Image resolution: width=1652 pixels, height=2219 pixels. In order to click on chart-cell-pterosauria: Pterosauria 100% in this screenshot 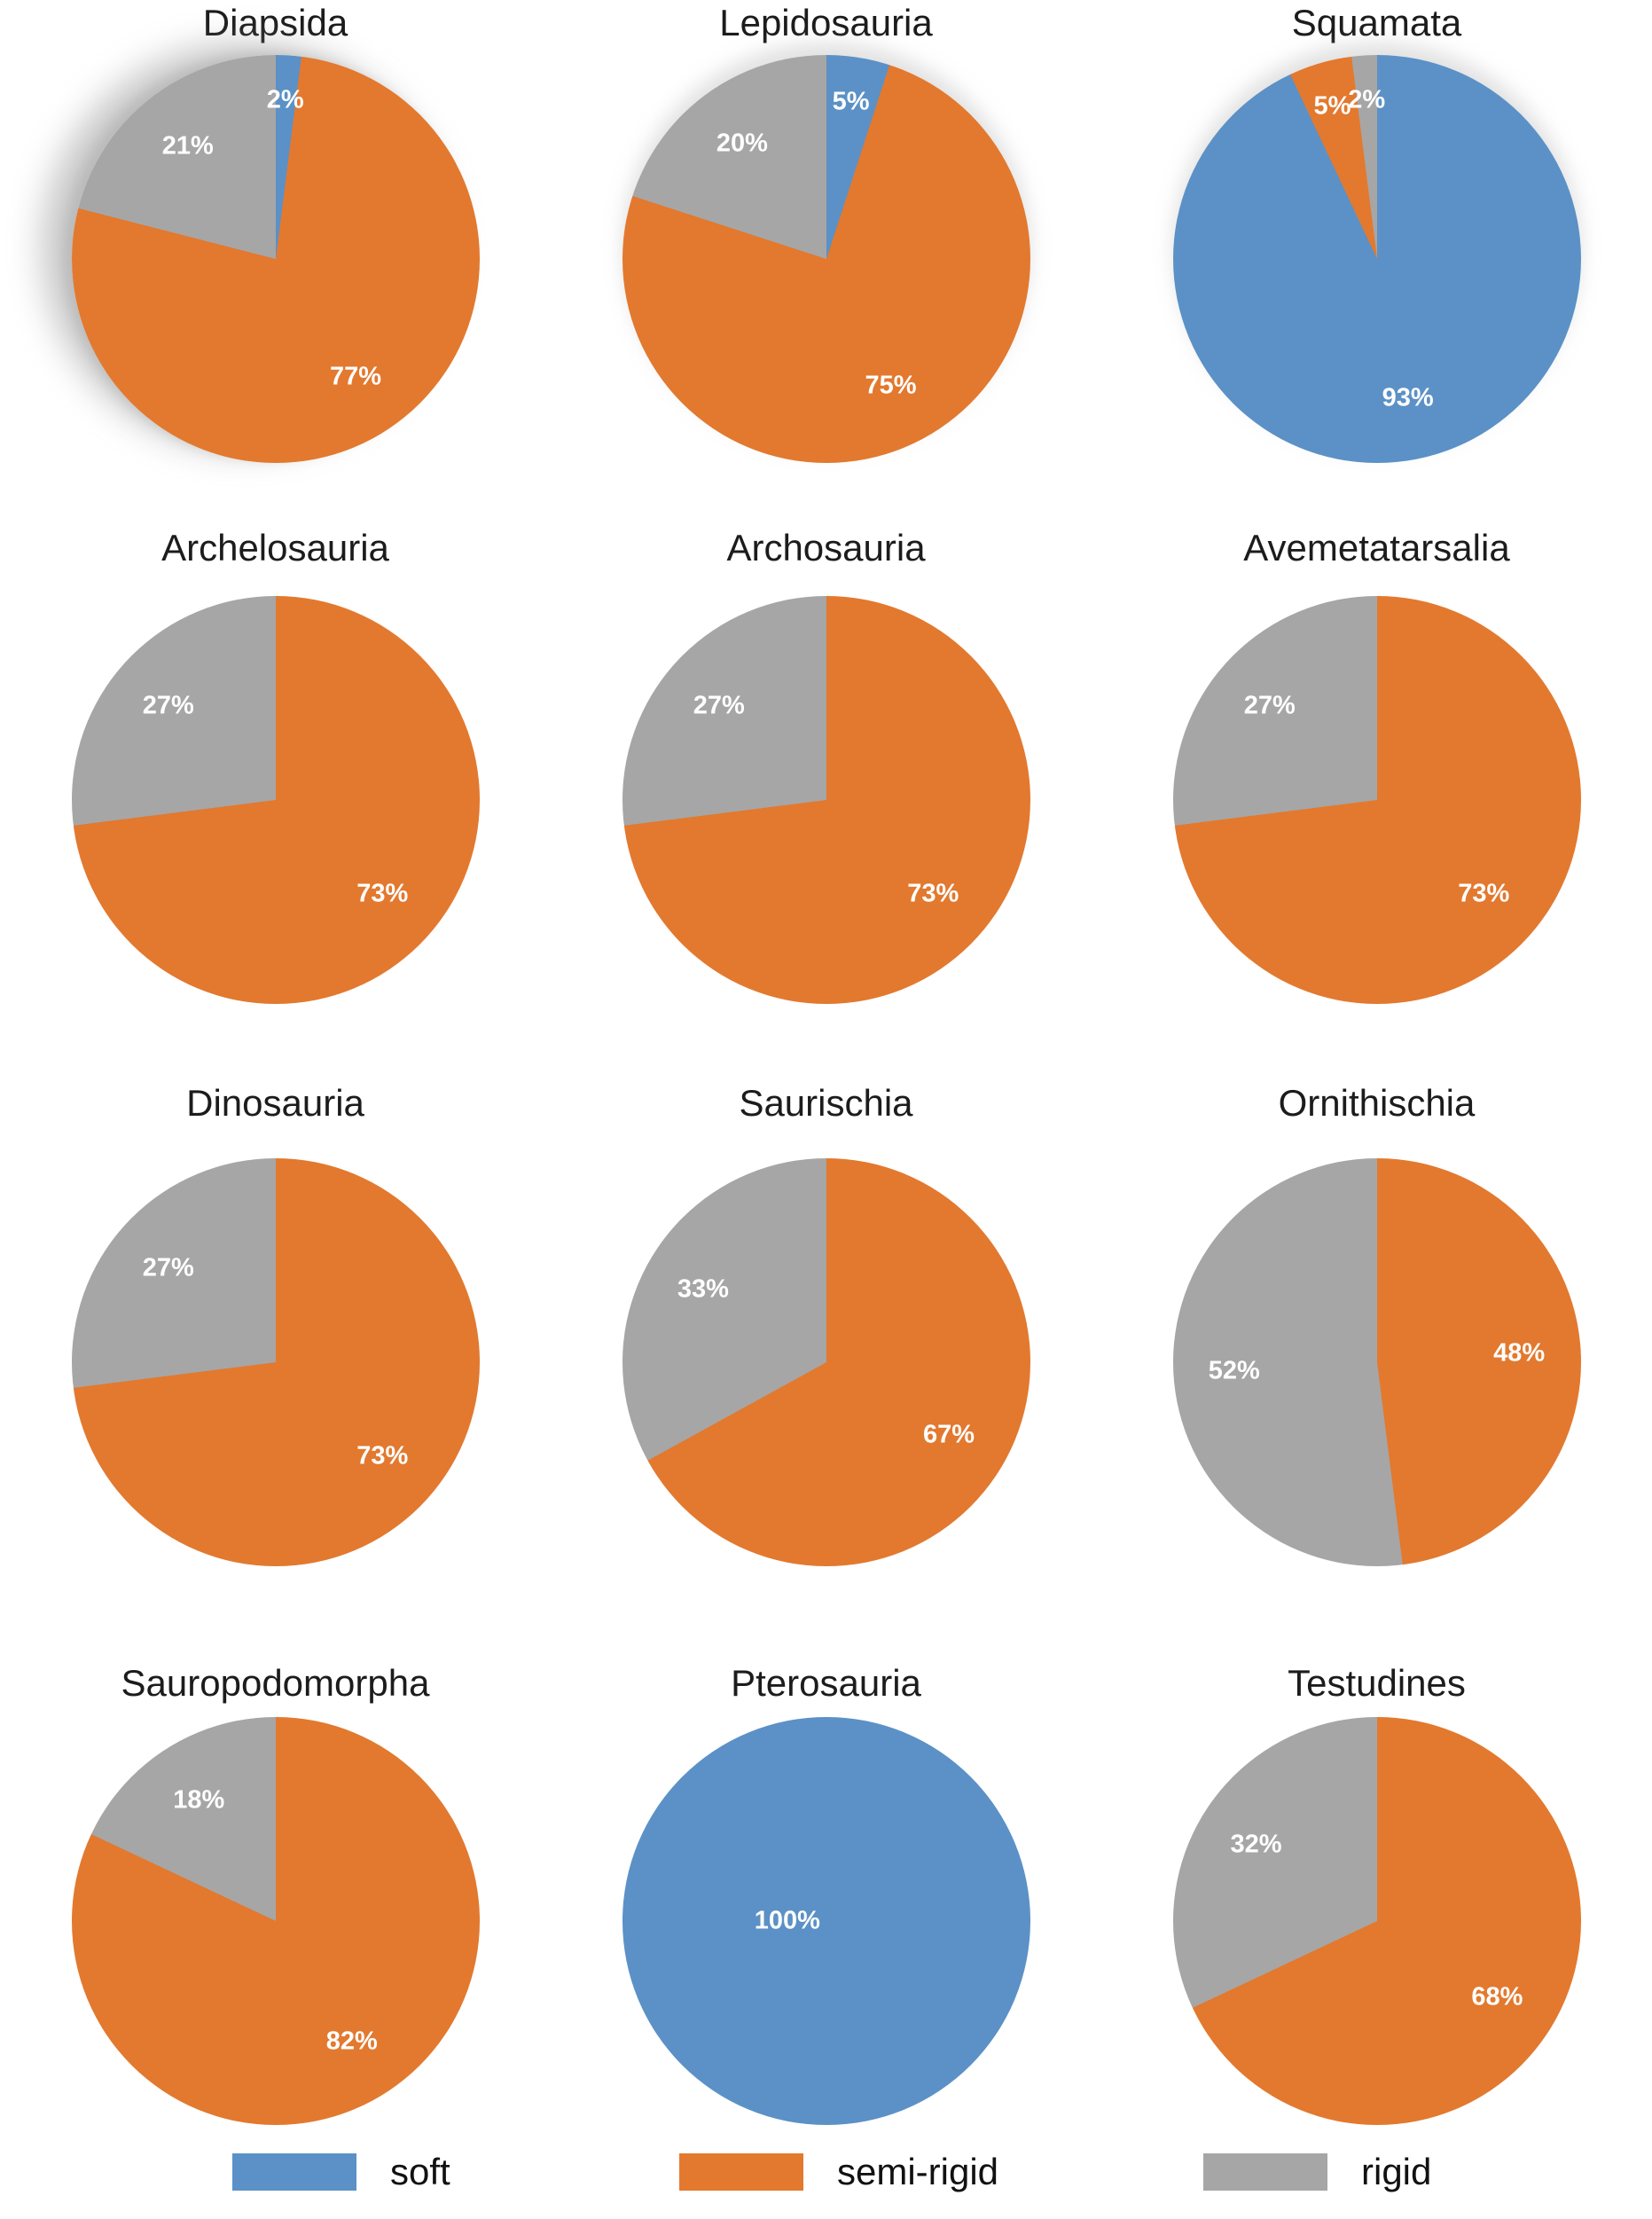, I will do `click(826, 1854)`.